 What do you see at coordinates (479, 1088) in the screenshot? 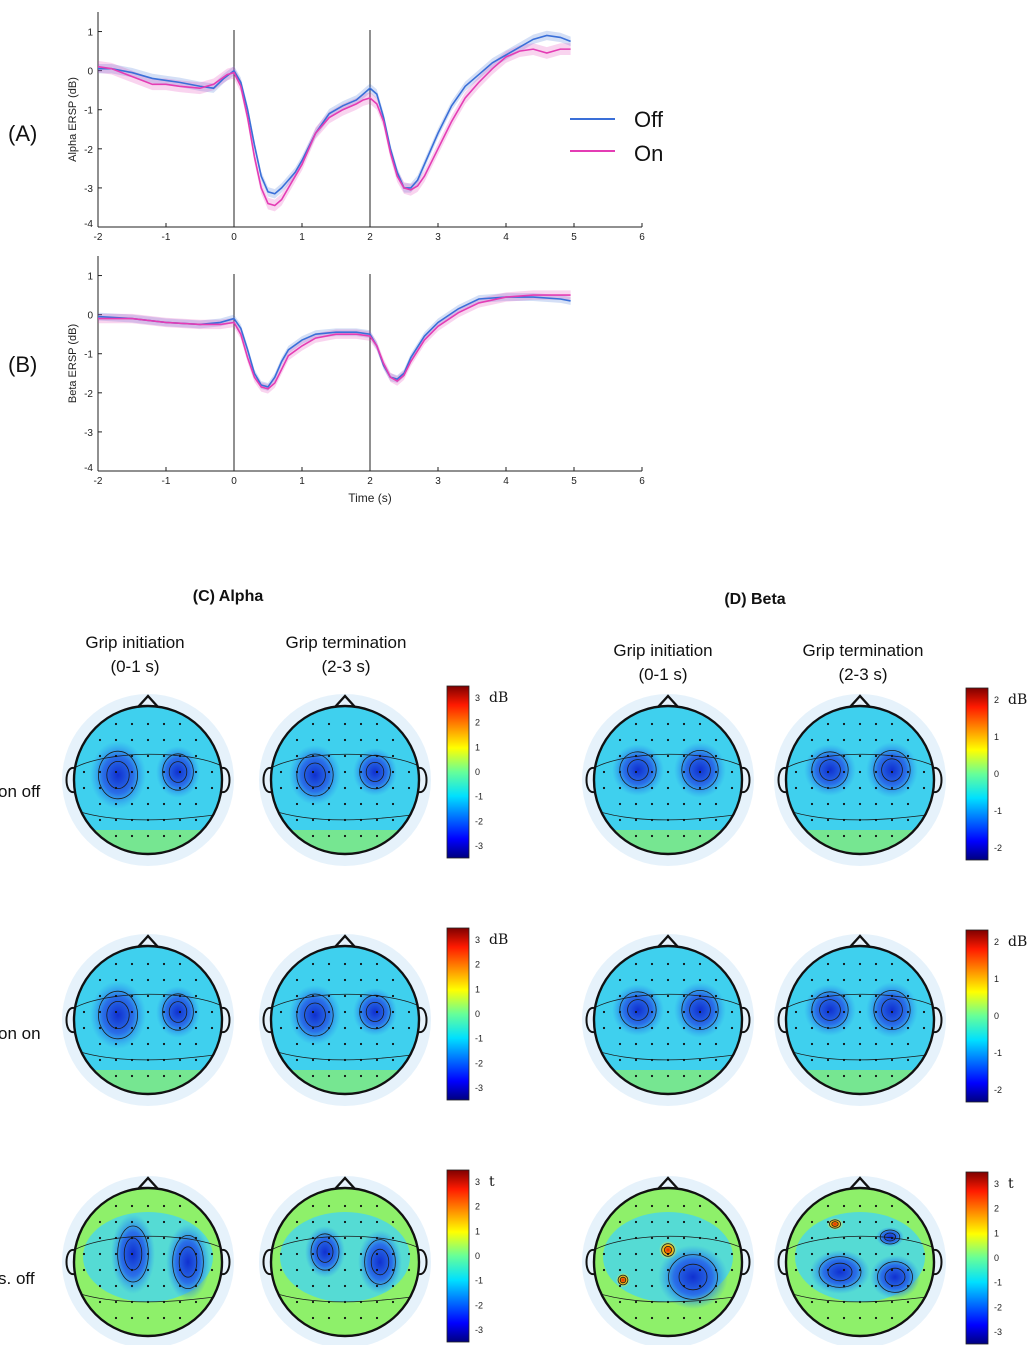
I see `colorbar-tick-label: -3` at bounding box center [479, 1088].